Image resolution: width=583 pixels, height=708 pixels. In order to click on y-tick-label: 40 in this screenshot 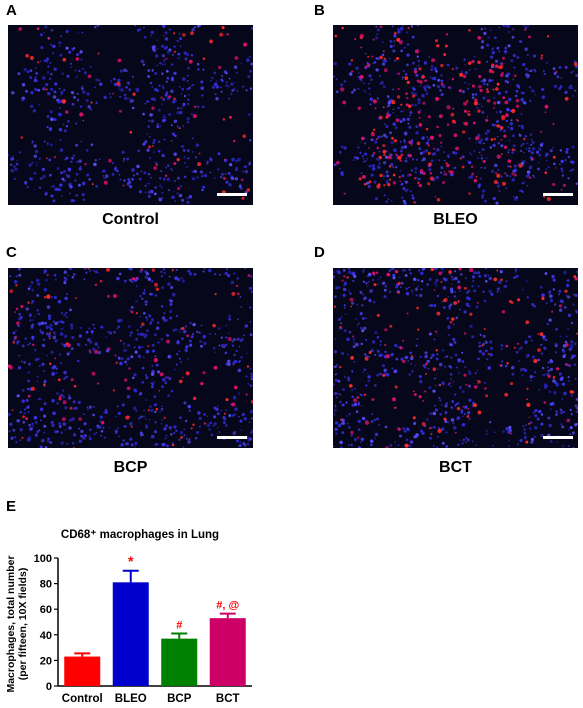, I will do `click(46, 636)`.